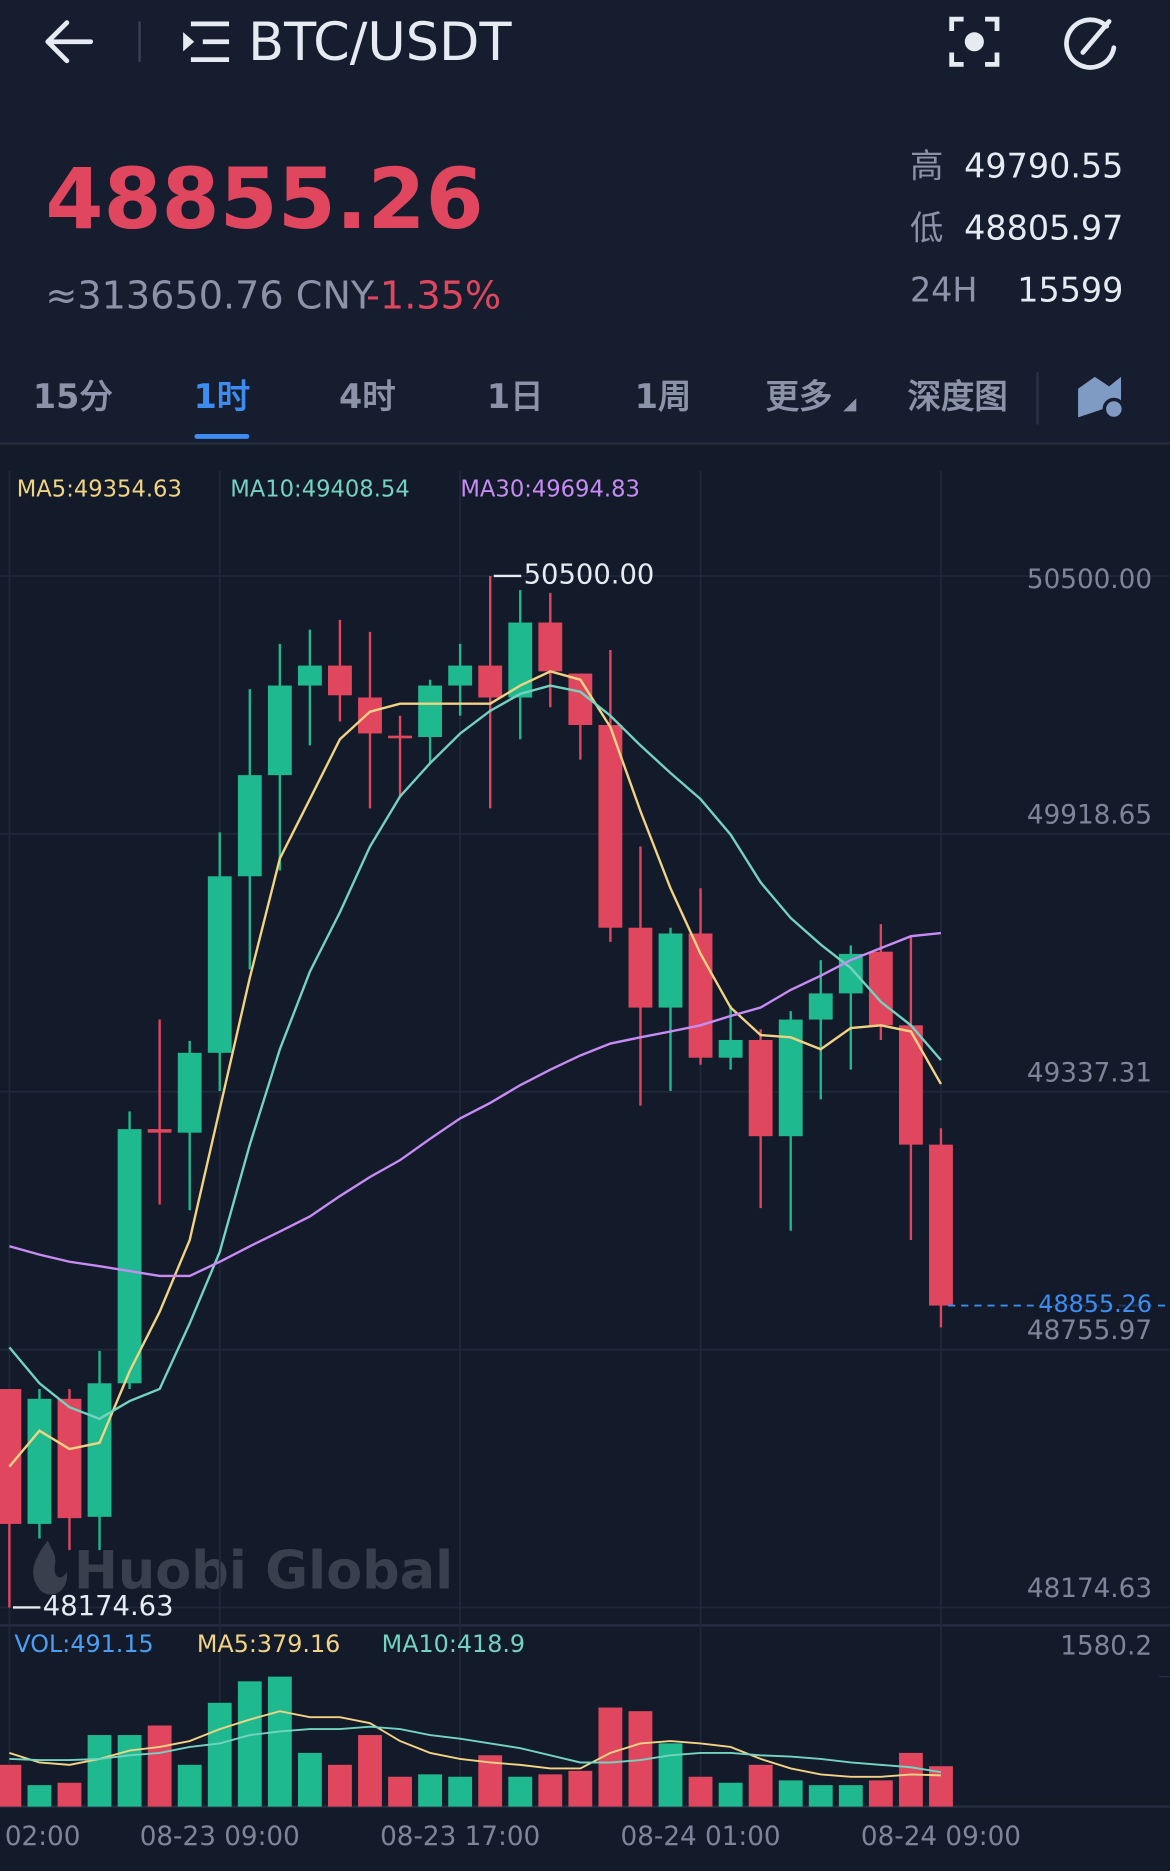  I want to click on volume-legend-entry: MA5:379.16, so click(268, 1644).